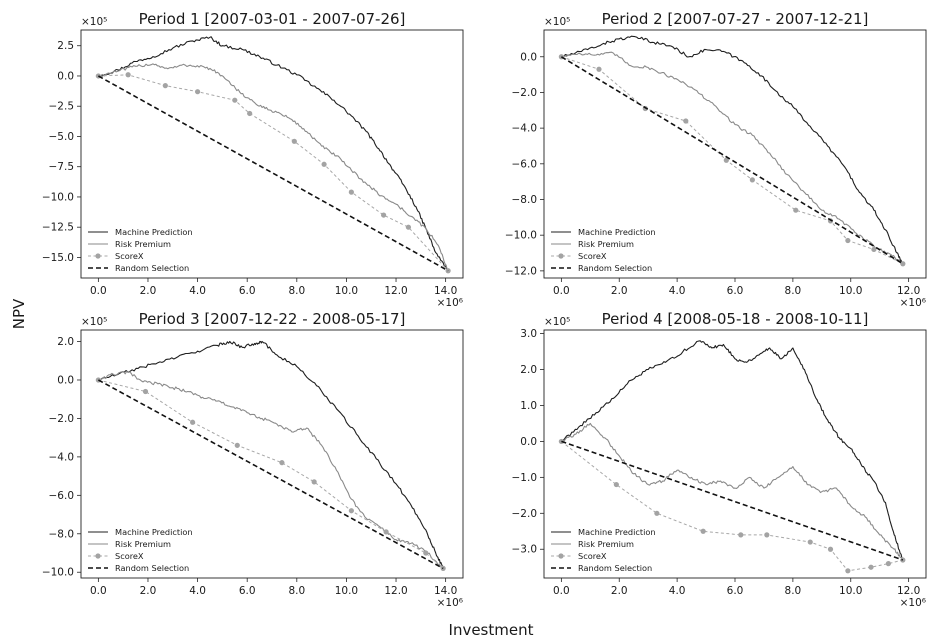 This screenshot has width=934, height=644. Describe the element at coordinates (197, 591) in the screenshot. I see `x-tick-label: 4.0` at that location.